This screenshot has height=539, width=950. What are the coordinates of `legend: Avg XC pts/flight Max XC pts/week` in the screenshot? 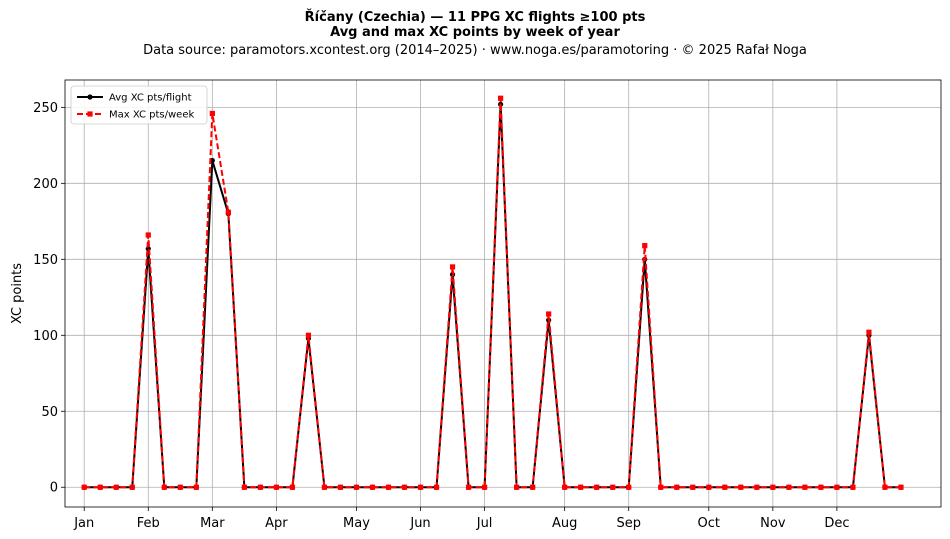 It's located at (139, 105).